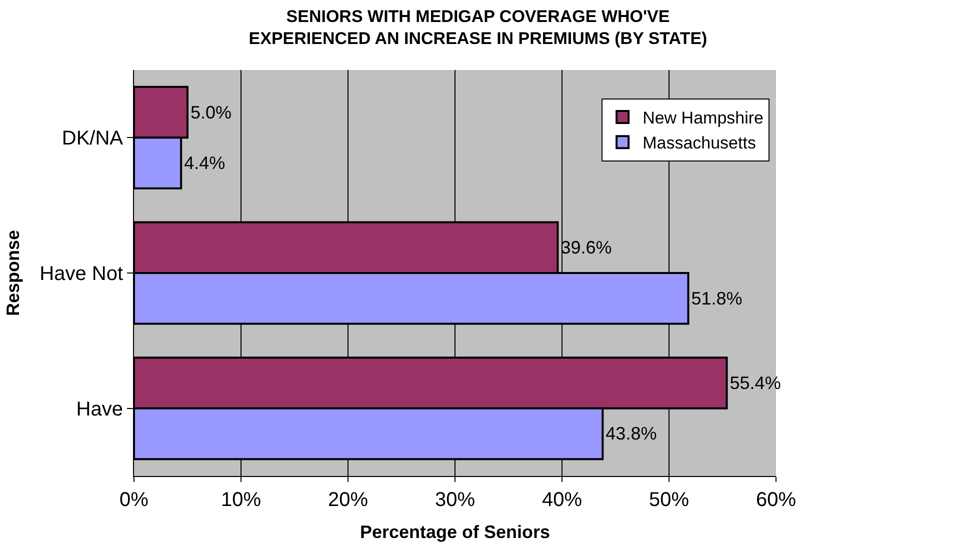  Describe the element at coordinates (699, 143) in the screenshot. I see `legend-label: Massachusetts` at that location.